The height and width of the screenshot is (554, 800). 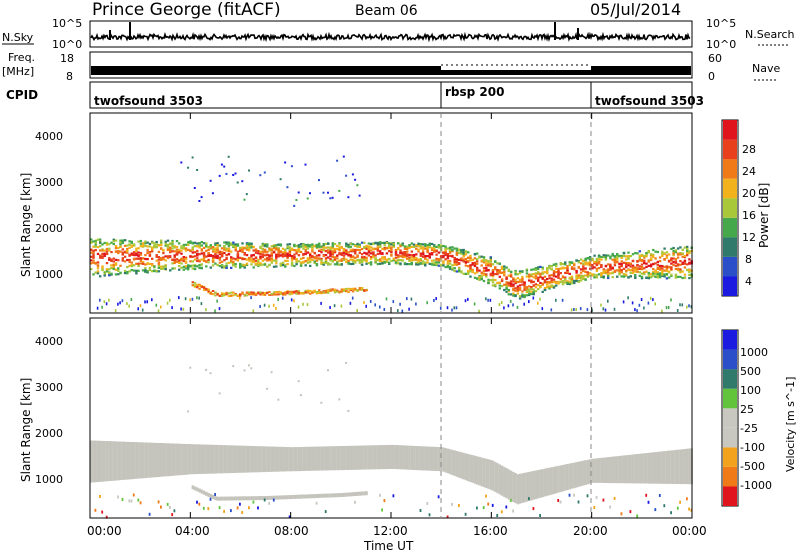 I want to click on xtick-2000: 20:00, so click(x=590, y=531).